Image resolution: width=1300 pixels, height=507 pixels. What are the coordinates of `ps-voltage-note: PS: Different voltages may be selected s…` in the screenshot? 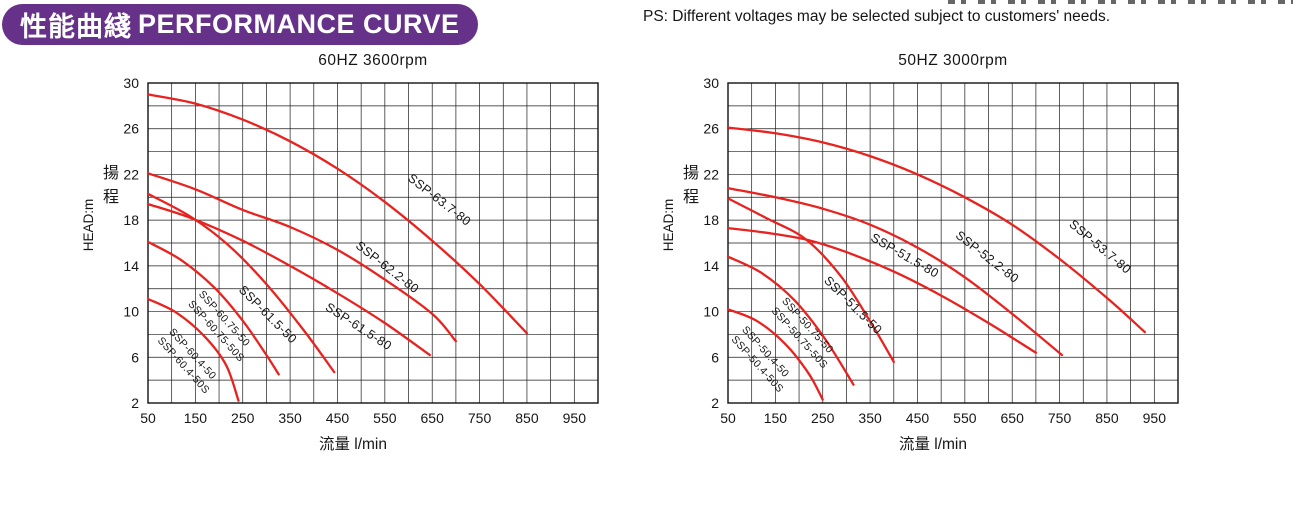 It's located at (877, 16).